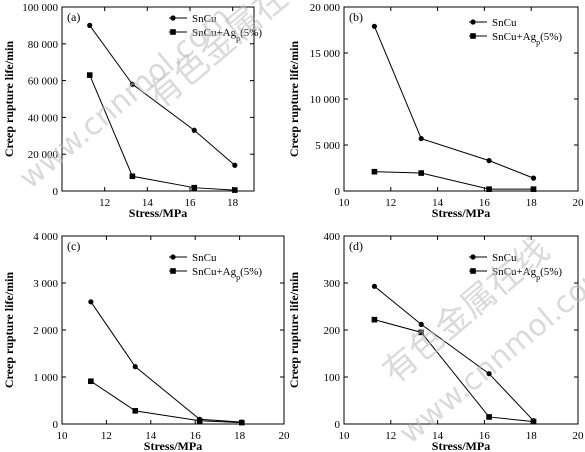  I want to click on chart-0-ytick-label: 40 000, so click(43, 118).